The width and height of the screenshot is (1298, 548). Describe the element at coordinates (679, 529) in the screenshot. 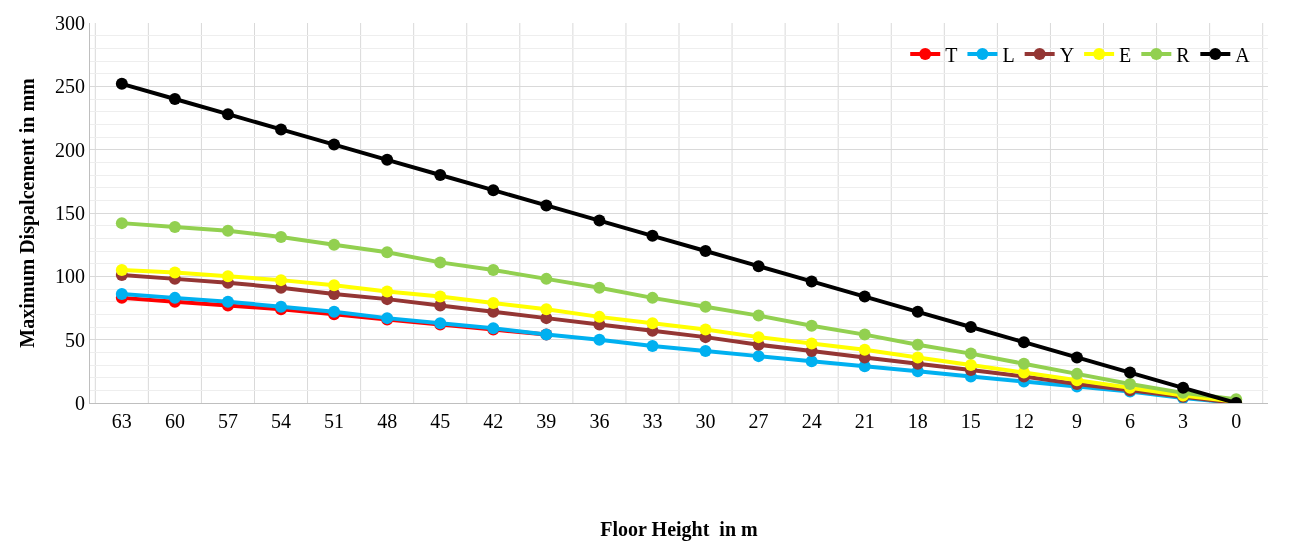

I see `x-axis-title: Floor Height in m` at that location.